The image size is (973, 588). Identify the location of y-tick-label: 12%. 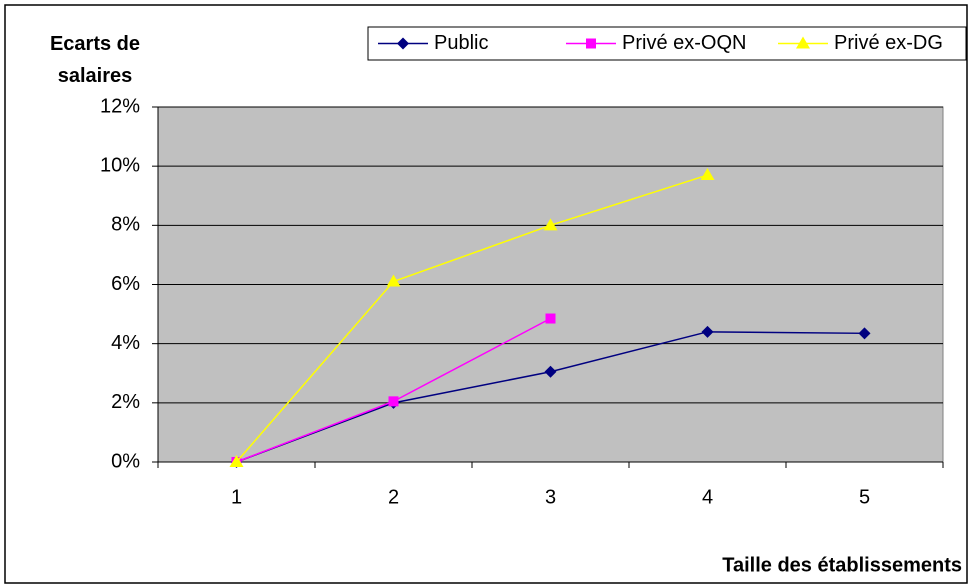
(120, 106).